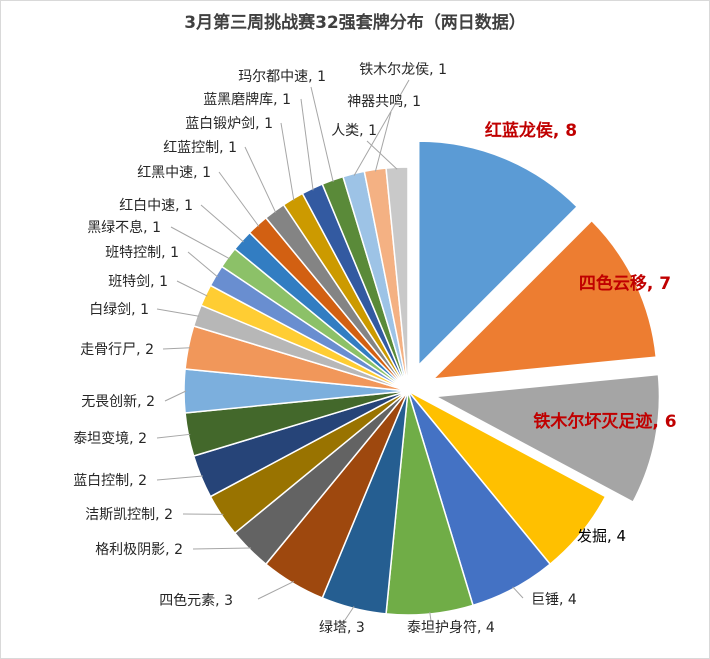 The width and height of the screenshot is (710, 659). What do you see at coordinates (229, 124) in the screenshot?
I see `slice-data-label: 蓝白锻炉剑, 1` at bounding box center [229, 124].